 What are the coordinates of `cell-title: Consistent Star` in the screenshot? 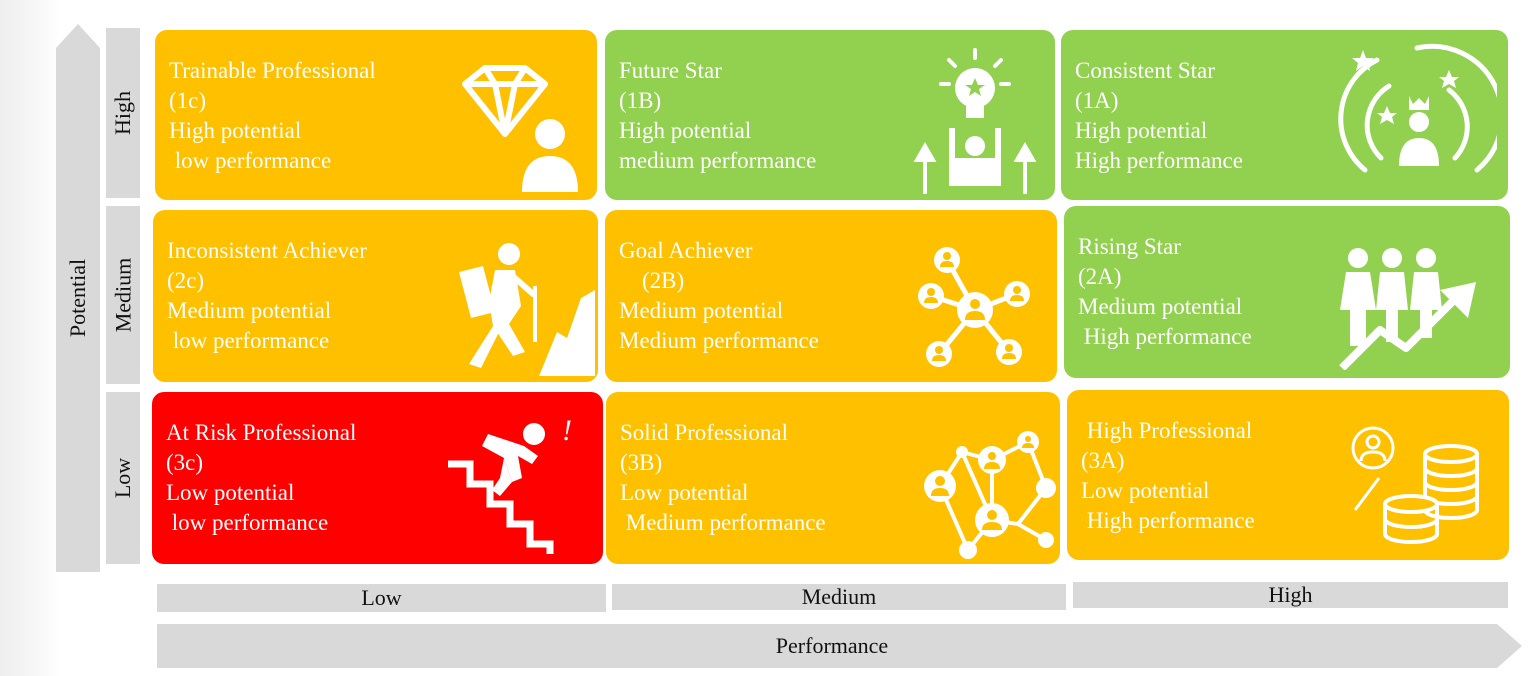 It's located at (1145, 70).